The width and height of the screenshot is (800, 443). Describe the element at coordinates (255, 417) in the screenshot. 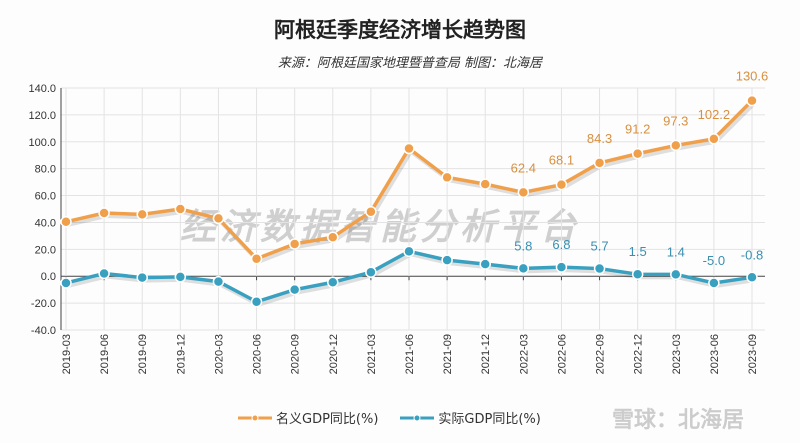

I see `legend-swatch-nominal` at that location.